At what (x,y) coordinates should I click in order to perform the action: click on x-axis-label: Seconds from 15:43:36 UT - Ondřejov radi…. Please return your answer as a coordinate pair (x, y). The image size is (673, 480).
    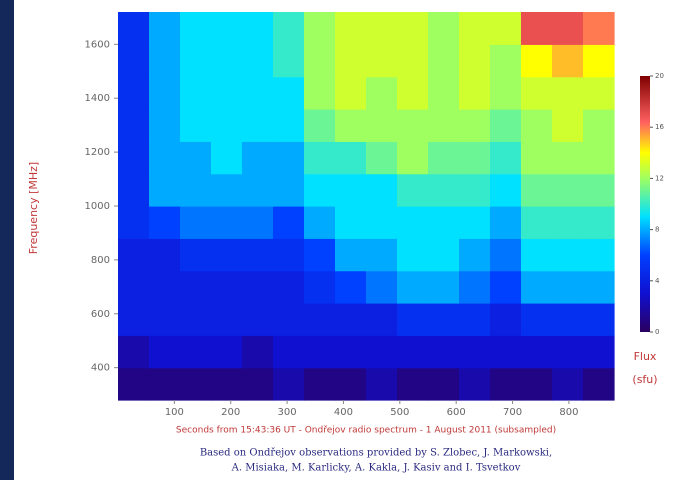
    Looking at the image, I should click on (366, 431).